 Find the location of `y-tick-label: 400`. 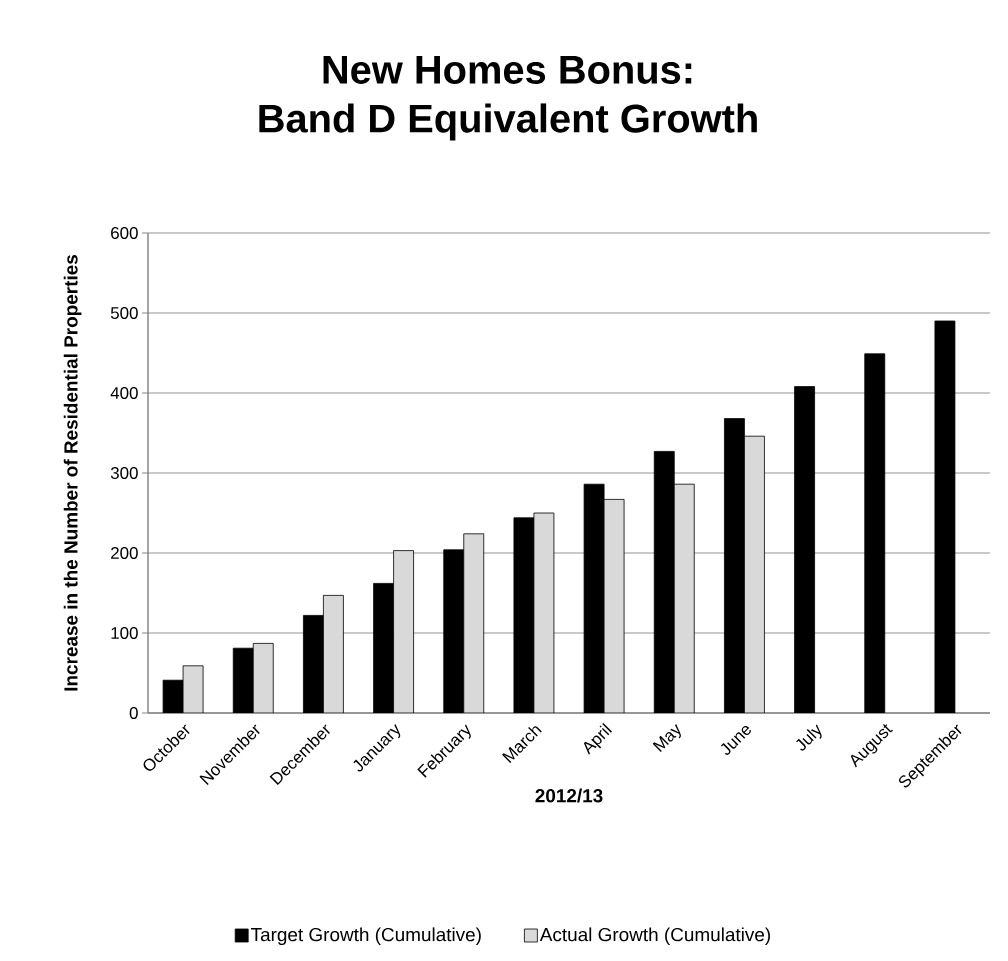

y-tick-label: 400 is located at coordinates (124, 393).